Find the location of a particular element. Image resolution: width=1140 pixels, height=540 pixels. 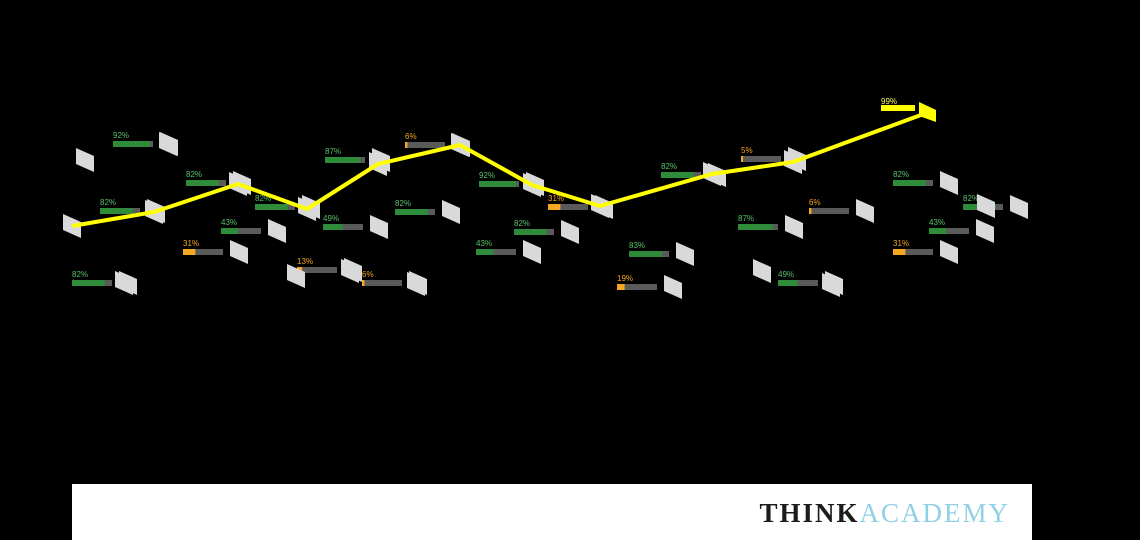

bar-group: 43% is located at coordinates (496, 247).